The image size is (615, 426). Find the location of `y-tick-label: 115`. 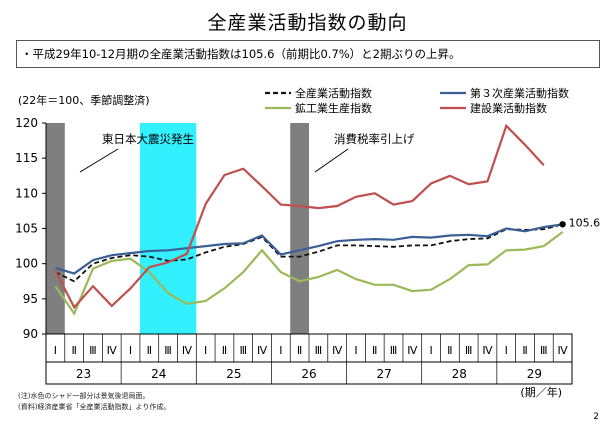

y-tick-label: 115 is located at coordinates (26, 158).